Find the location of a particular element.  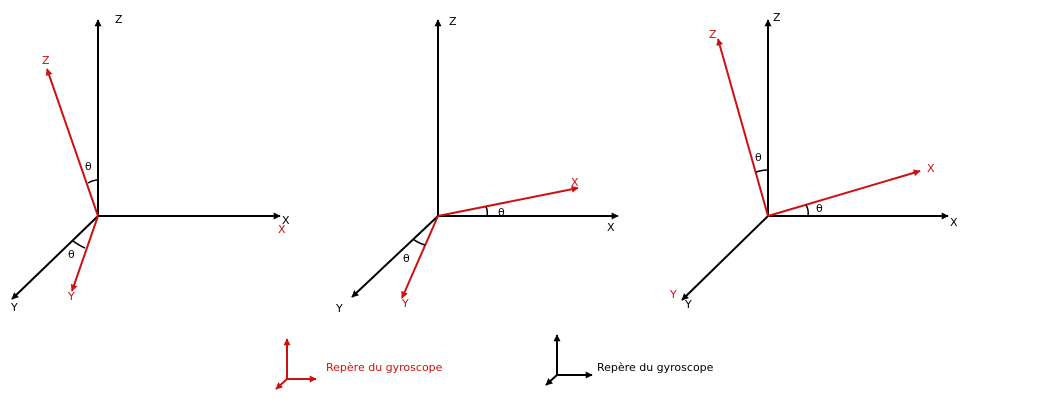

legend-red-diagonal-arrow is located at coordinates (281, 384).